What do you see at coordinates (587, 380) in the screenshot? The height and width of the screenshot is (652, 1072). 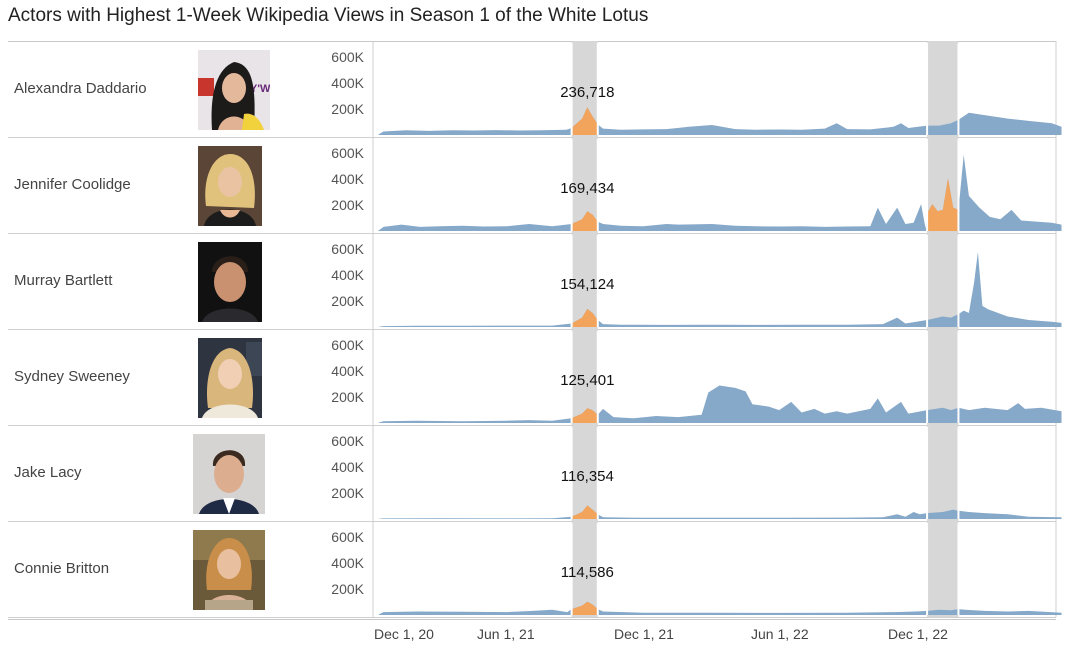 I see `peak-value-label: 125,401` at bounding box center [587, 380].